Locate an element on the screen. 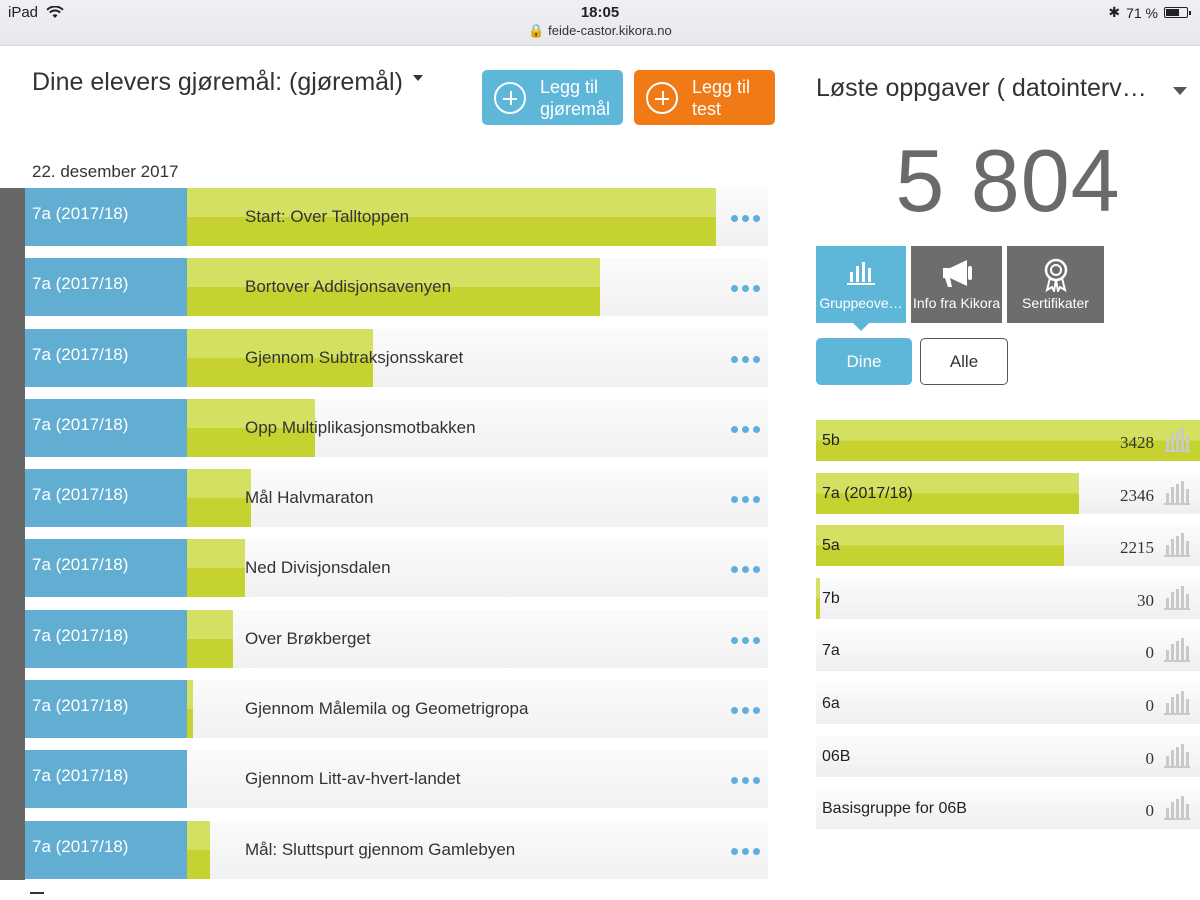 The image size is (1200, 900). group-name: 7a is located at coordinates (831, 651).